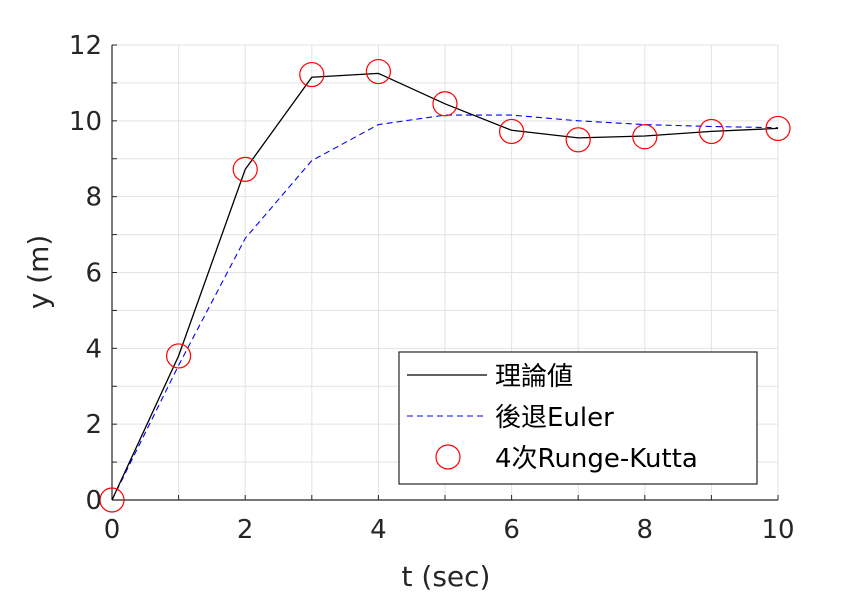 This screenshot has width=861, height=596. I want to click on x-tick-label: 2, so click(245, 530).